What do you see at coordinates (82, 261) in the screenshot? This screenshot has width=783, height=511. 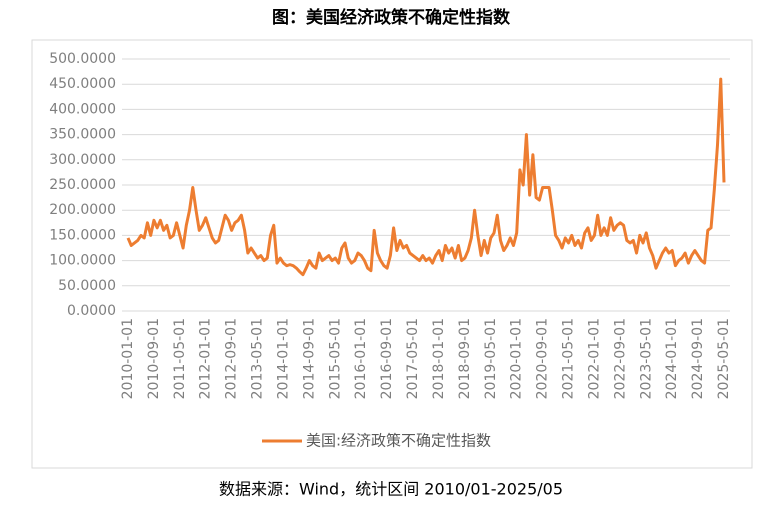 I see `y-tick-label: 100.0000` at bounding box center [82, 261].